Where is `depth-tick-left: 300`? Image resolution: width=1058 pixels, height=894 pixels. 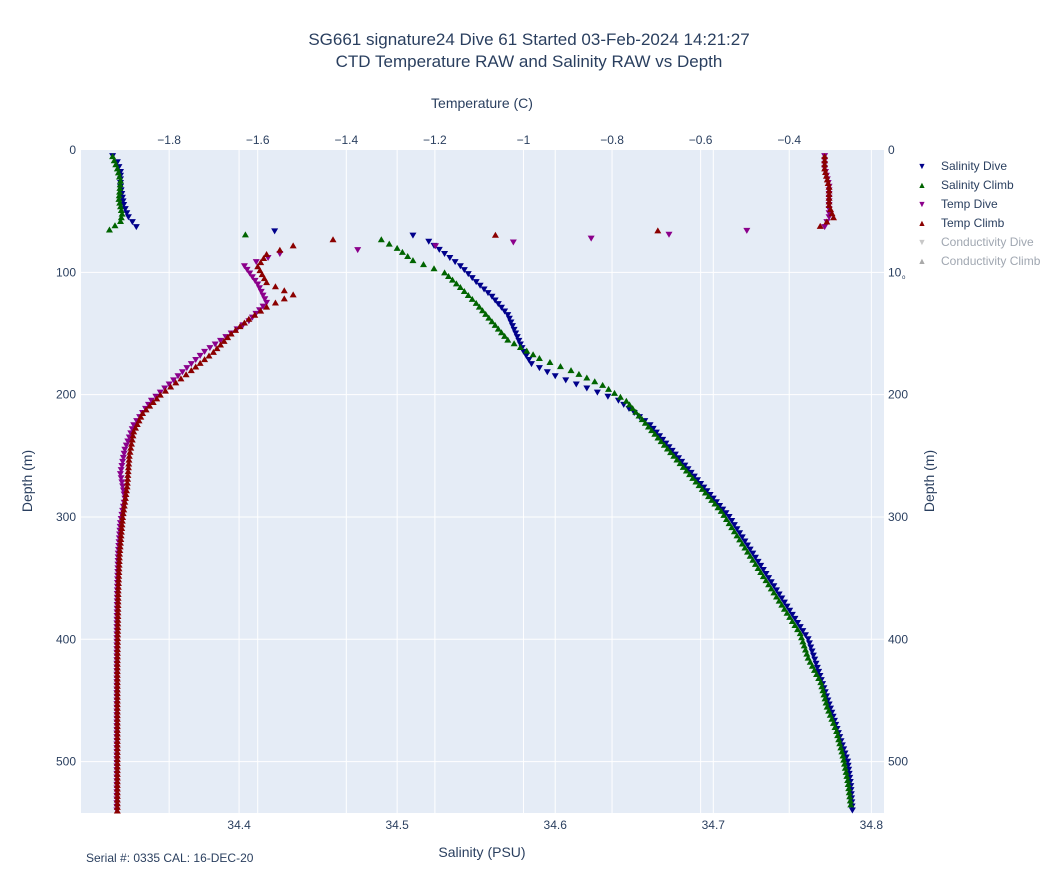
depth-tick-left: 300 is located at coordinates (66, 517).